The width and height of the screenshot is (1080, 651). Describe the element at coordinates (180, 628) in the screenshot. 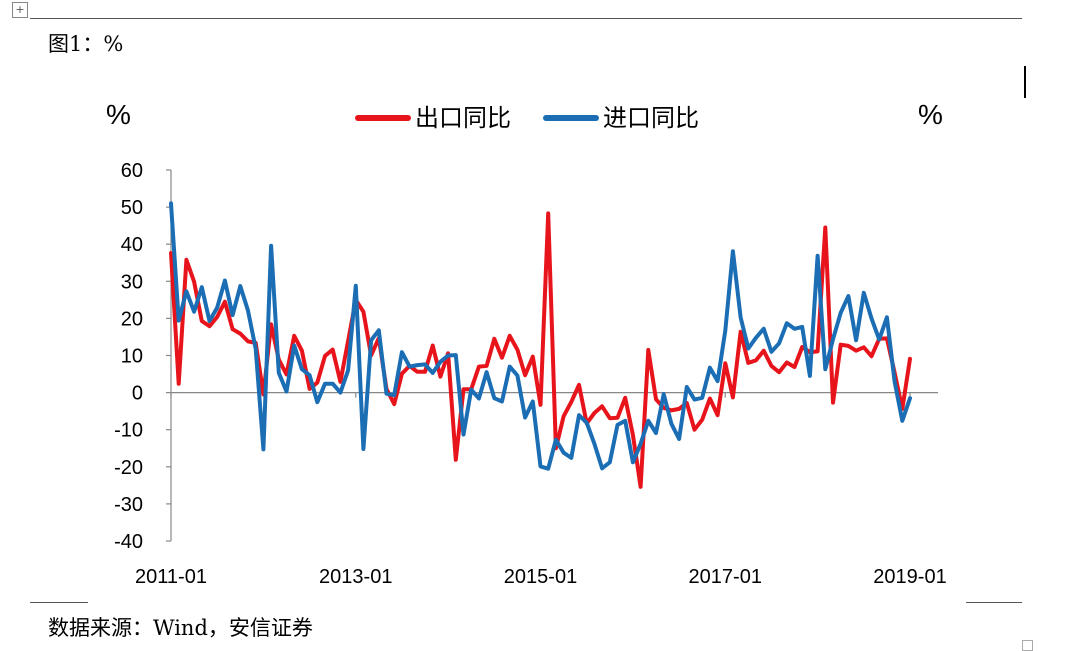

I see `source-note: 数据来源：Wind，安信证券` at that location.